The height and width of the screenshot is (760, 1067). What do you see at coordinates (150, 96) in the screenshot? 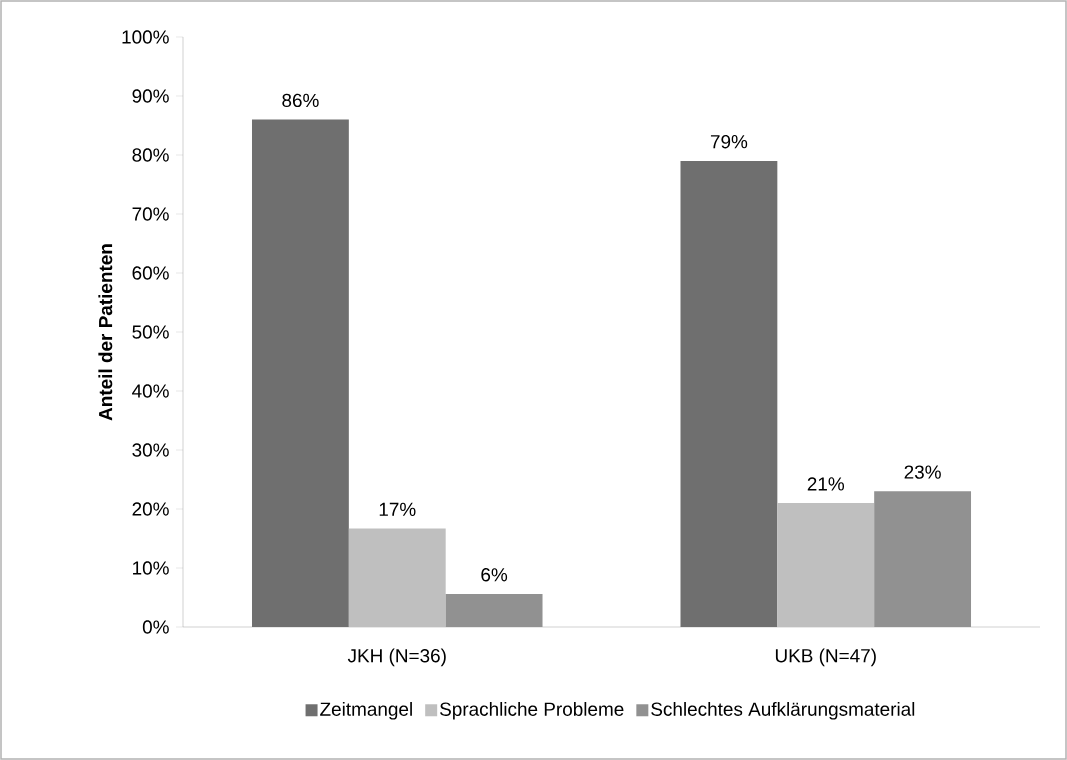
I see `y-tick-label: 90%` at bounding box center [150, 96].